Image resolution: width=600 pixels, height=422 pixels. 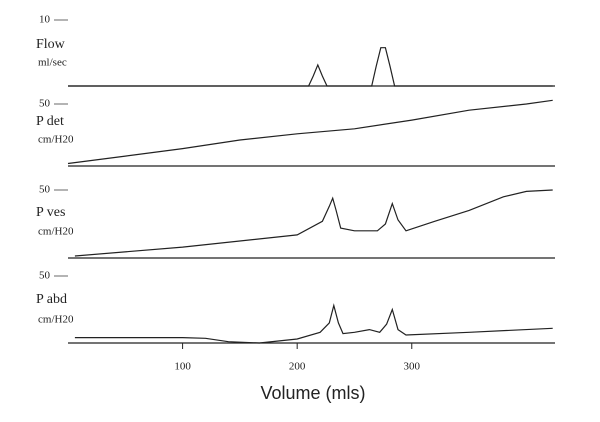 What do you see at coordinates (52, 63) in the screenshot?
I see `y-axis-label: ml/sec` at bounding box center [52, 63].